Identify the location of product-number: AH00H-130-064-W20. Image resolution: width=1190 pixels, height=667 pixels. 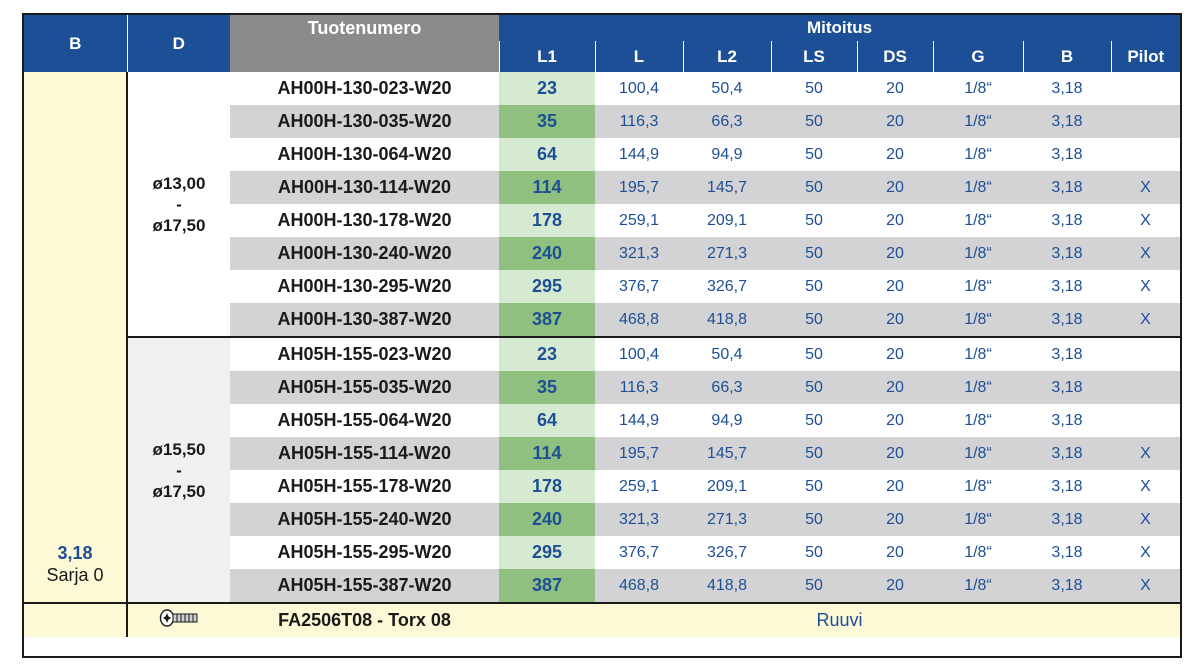
(364, 154).